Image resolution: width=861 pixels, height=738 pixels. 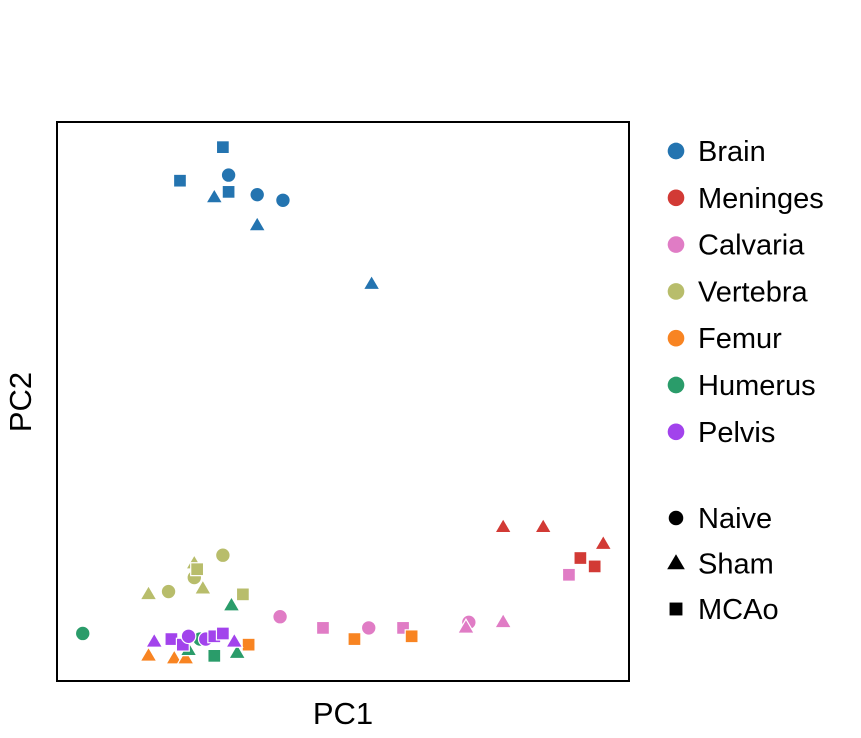 I want to click on legend-label-brain: Brain, so click(x=732, y=152).